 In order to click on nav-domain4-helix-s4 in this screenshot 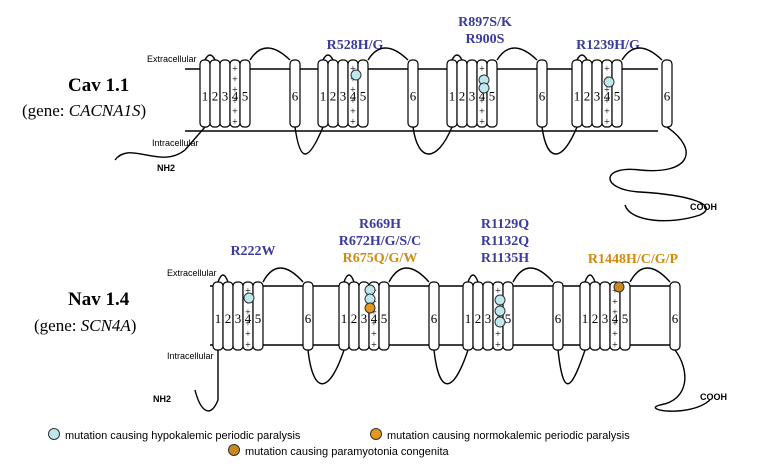, I will do `click(615, 316)`.